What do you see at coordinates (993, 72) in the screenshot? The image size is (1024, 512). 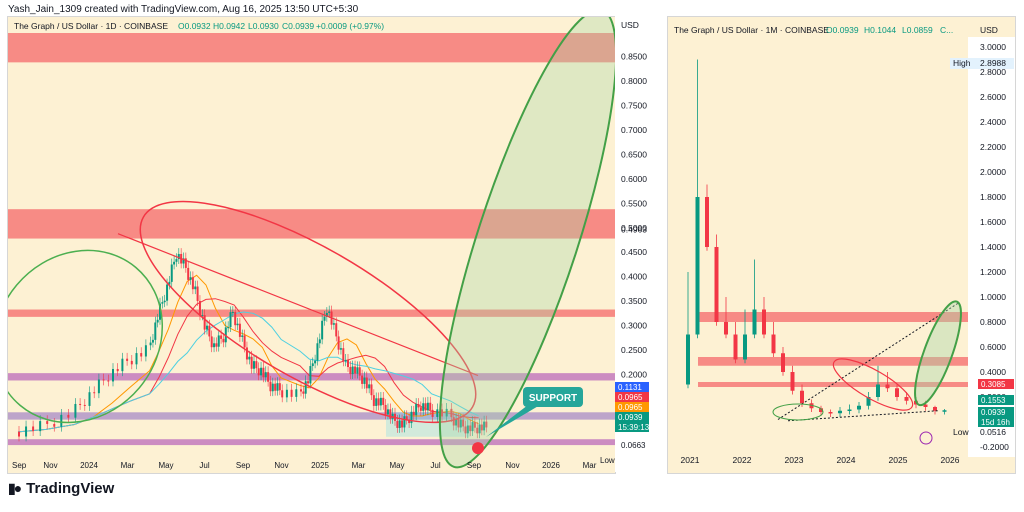 I see `y-tick-label-right: 2.8000` at bounding box center [993, 72].